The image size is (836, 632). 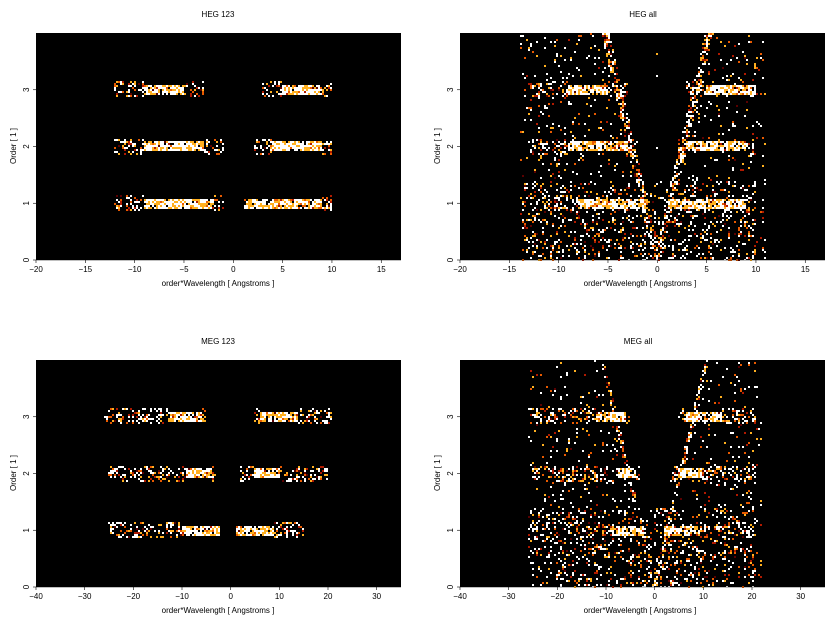 I want to click on x-tick-label: −20, so click(x=36, y=269).